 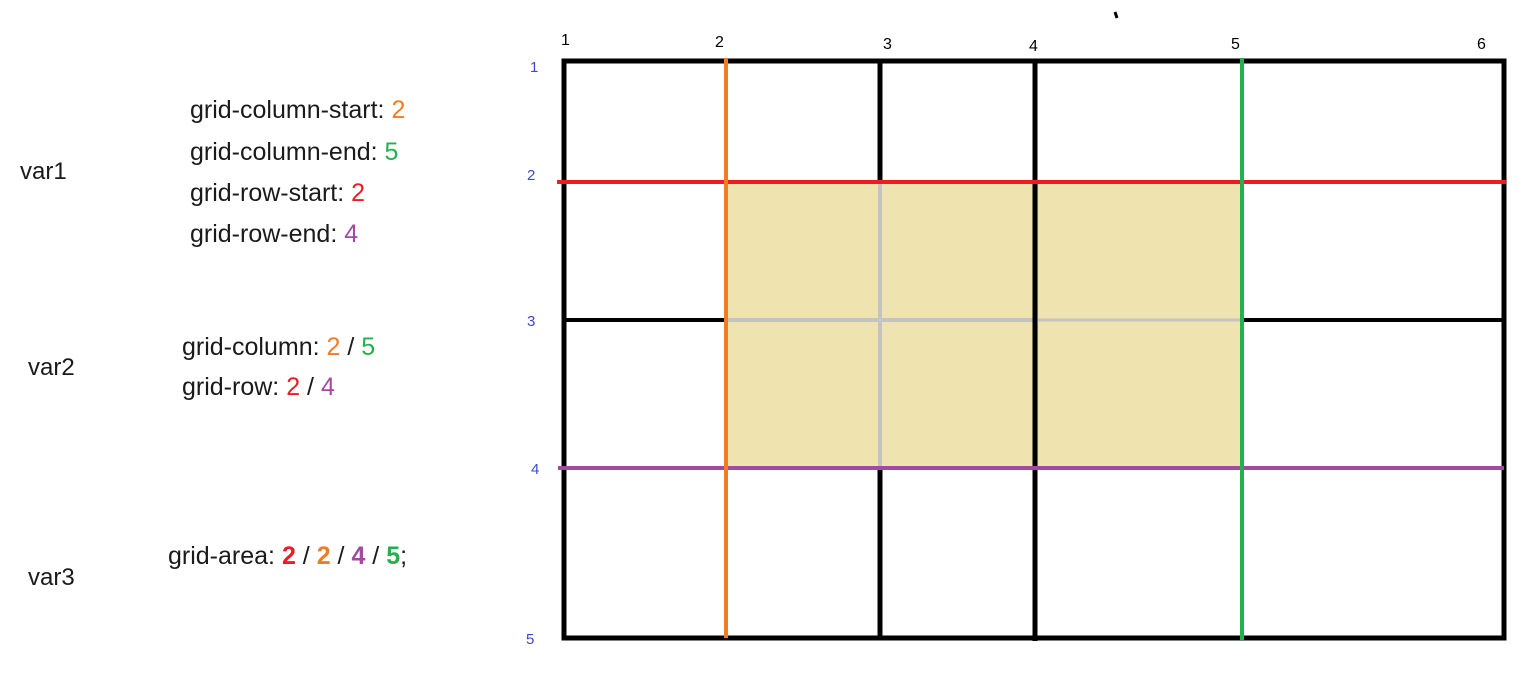 What do you see at coordinates (1033, 46) in the screenshot?
I see `column-number-4: 4` at bounding box center [1033, 46].